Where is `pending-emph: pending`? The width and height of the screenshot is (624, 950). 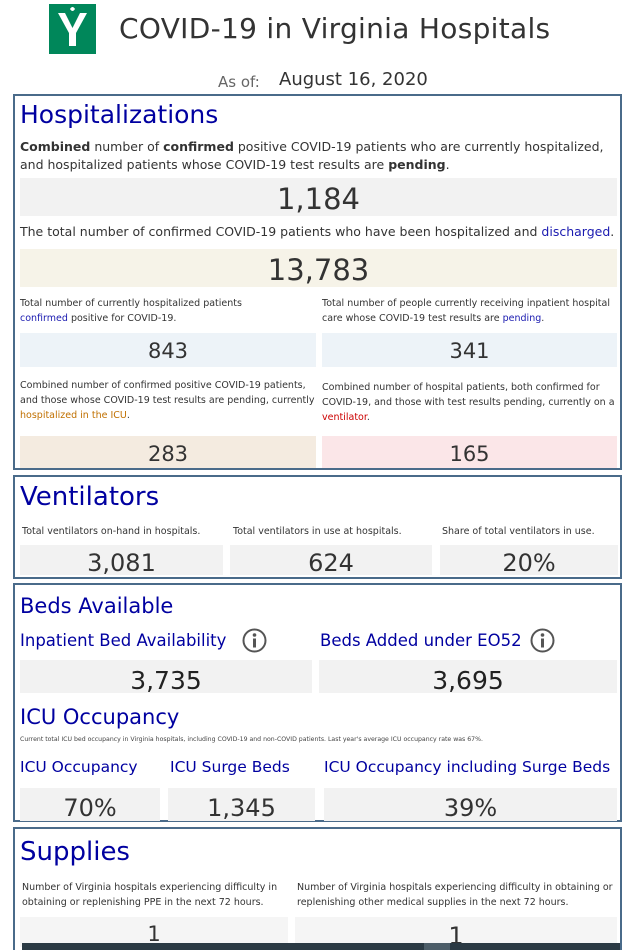 pending-emph: pending is located at coordinates (417, 164).